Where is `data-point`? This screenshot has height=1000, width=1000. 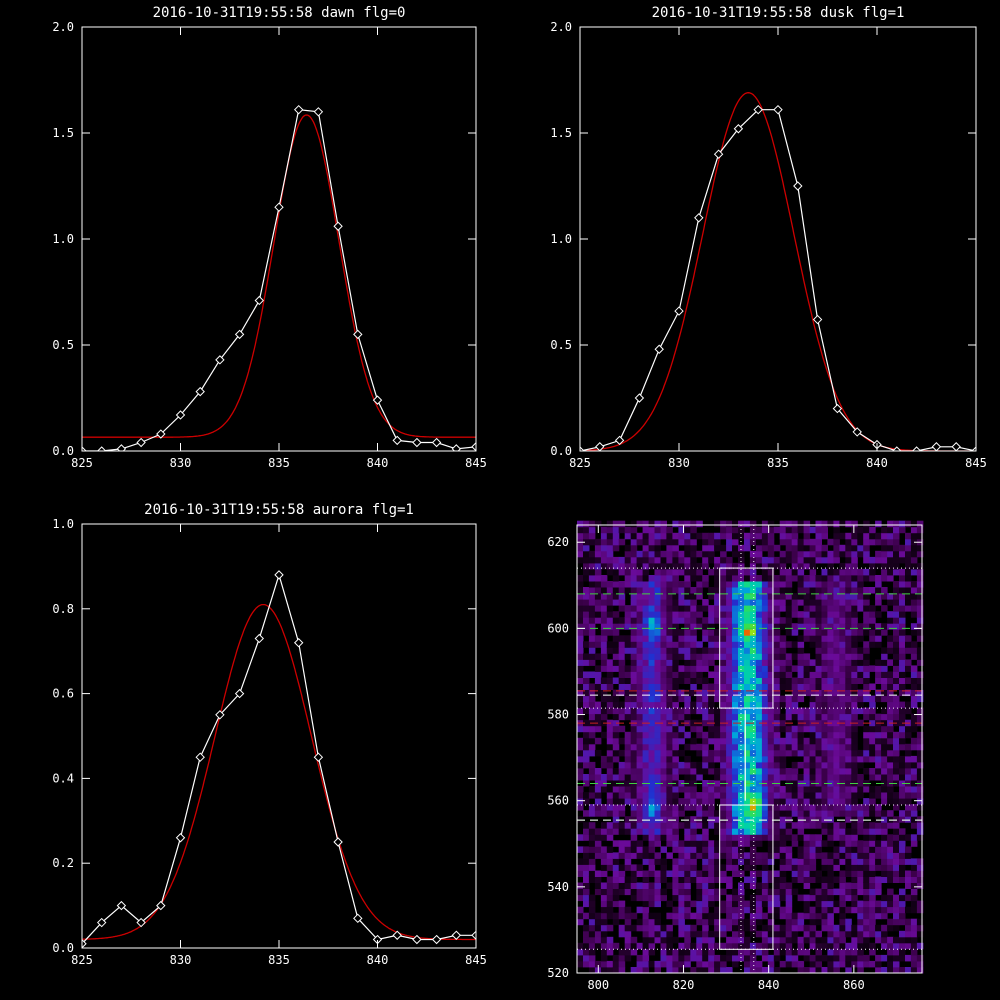
data-point is located at coordinates (936, 446).